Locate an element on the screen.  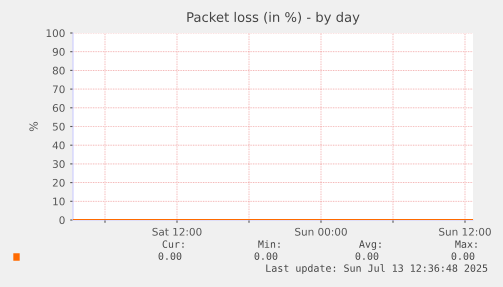
y-tick-label: 10 is located at coordinates (59, 202).